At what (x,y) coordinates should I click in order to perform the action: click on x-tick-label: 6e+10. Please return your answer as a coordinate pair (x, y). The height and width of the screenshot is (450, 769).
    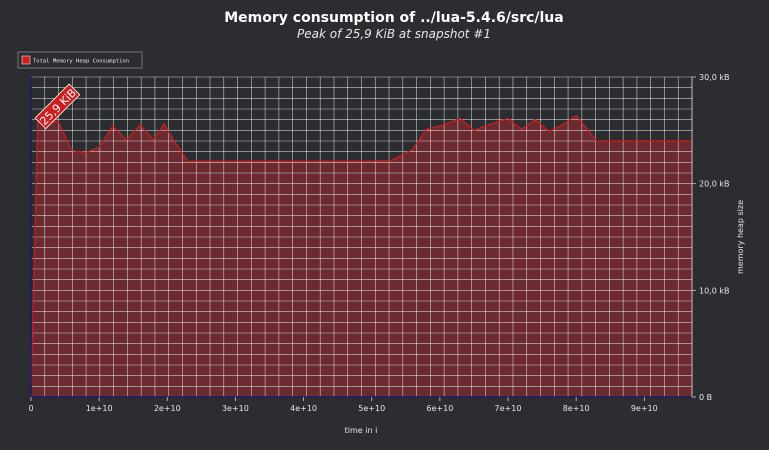
    Looking at the image, I should click on (439, 408).